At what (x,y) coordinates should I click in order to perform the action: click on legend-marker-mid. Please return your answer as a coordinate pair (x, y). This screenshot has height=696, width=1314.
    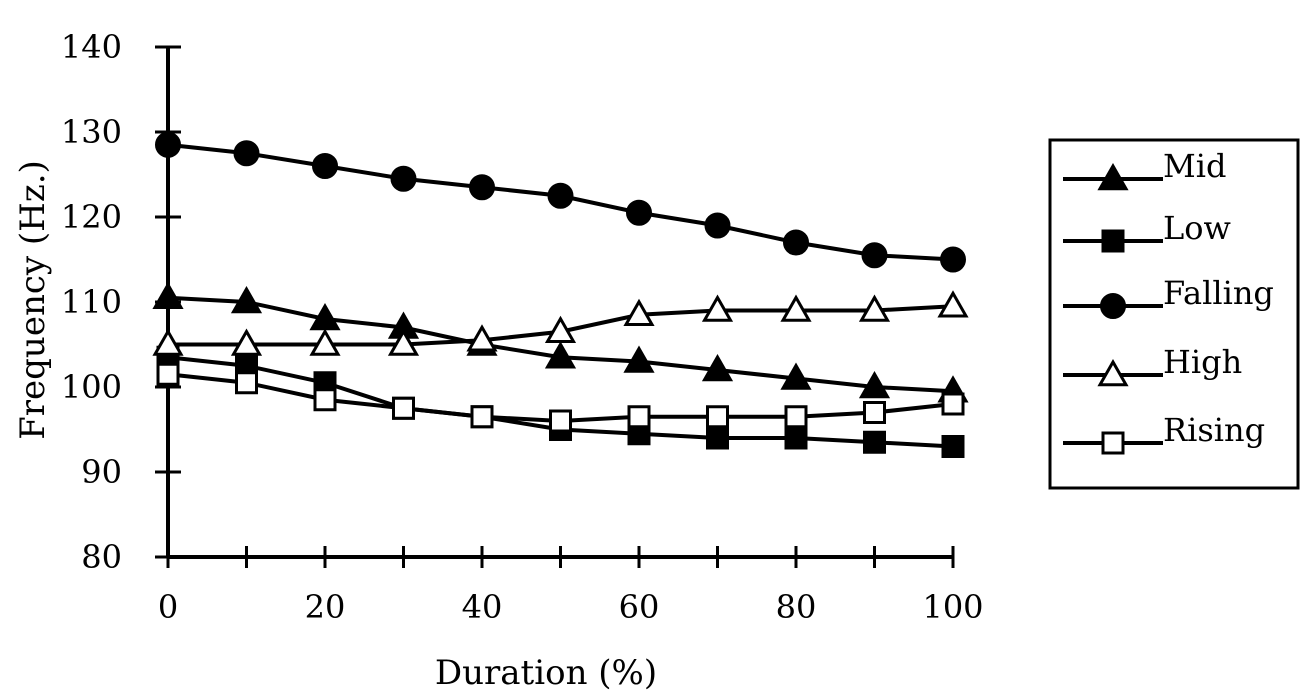
    Looking at the image, I should click on (1113, 176).